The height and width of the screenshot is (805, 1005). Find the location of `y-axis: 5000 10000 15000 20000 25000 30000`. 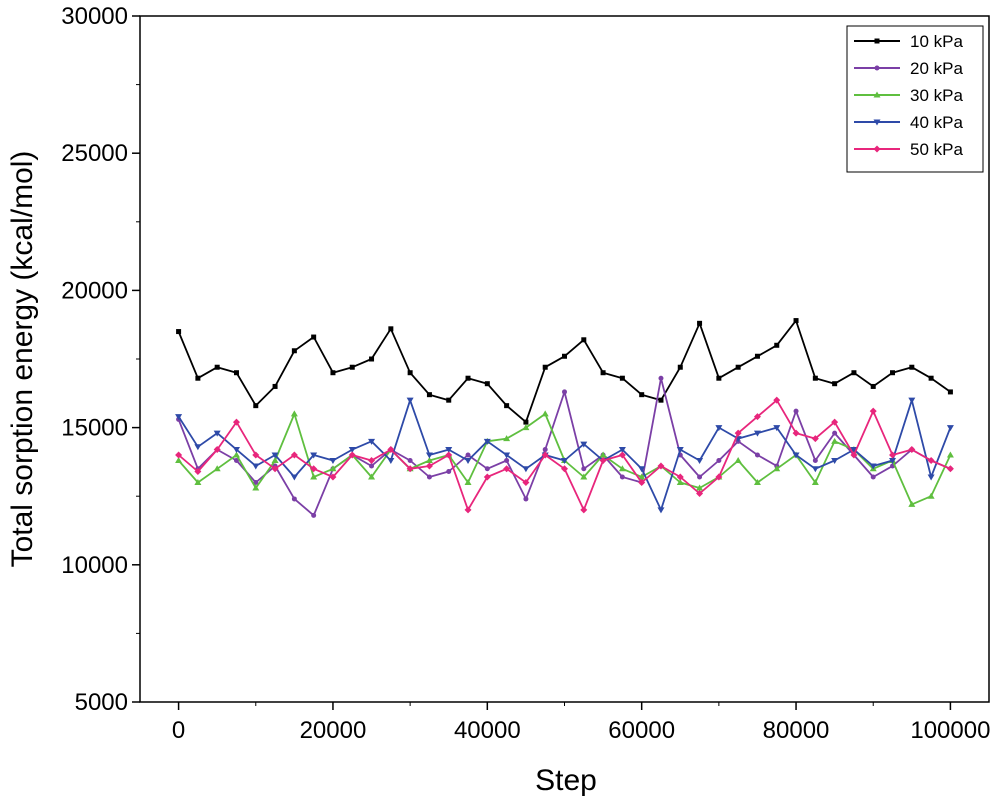

y-axis: 5000 10000 15000 20000 25000 30000 is located at coordinates (100, 359).